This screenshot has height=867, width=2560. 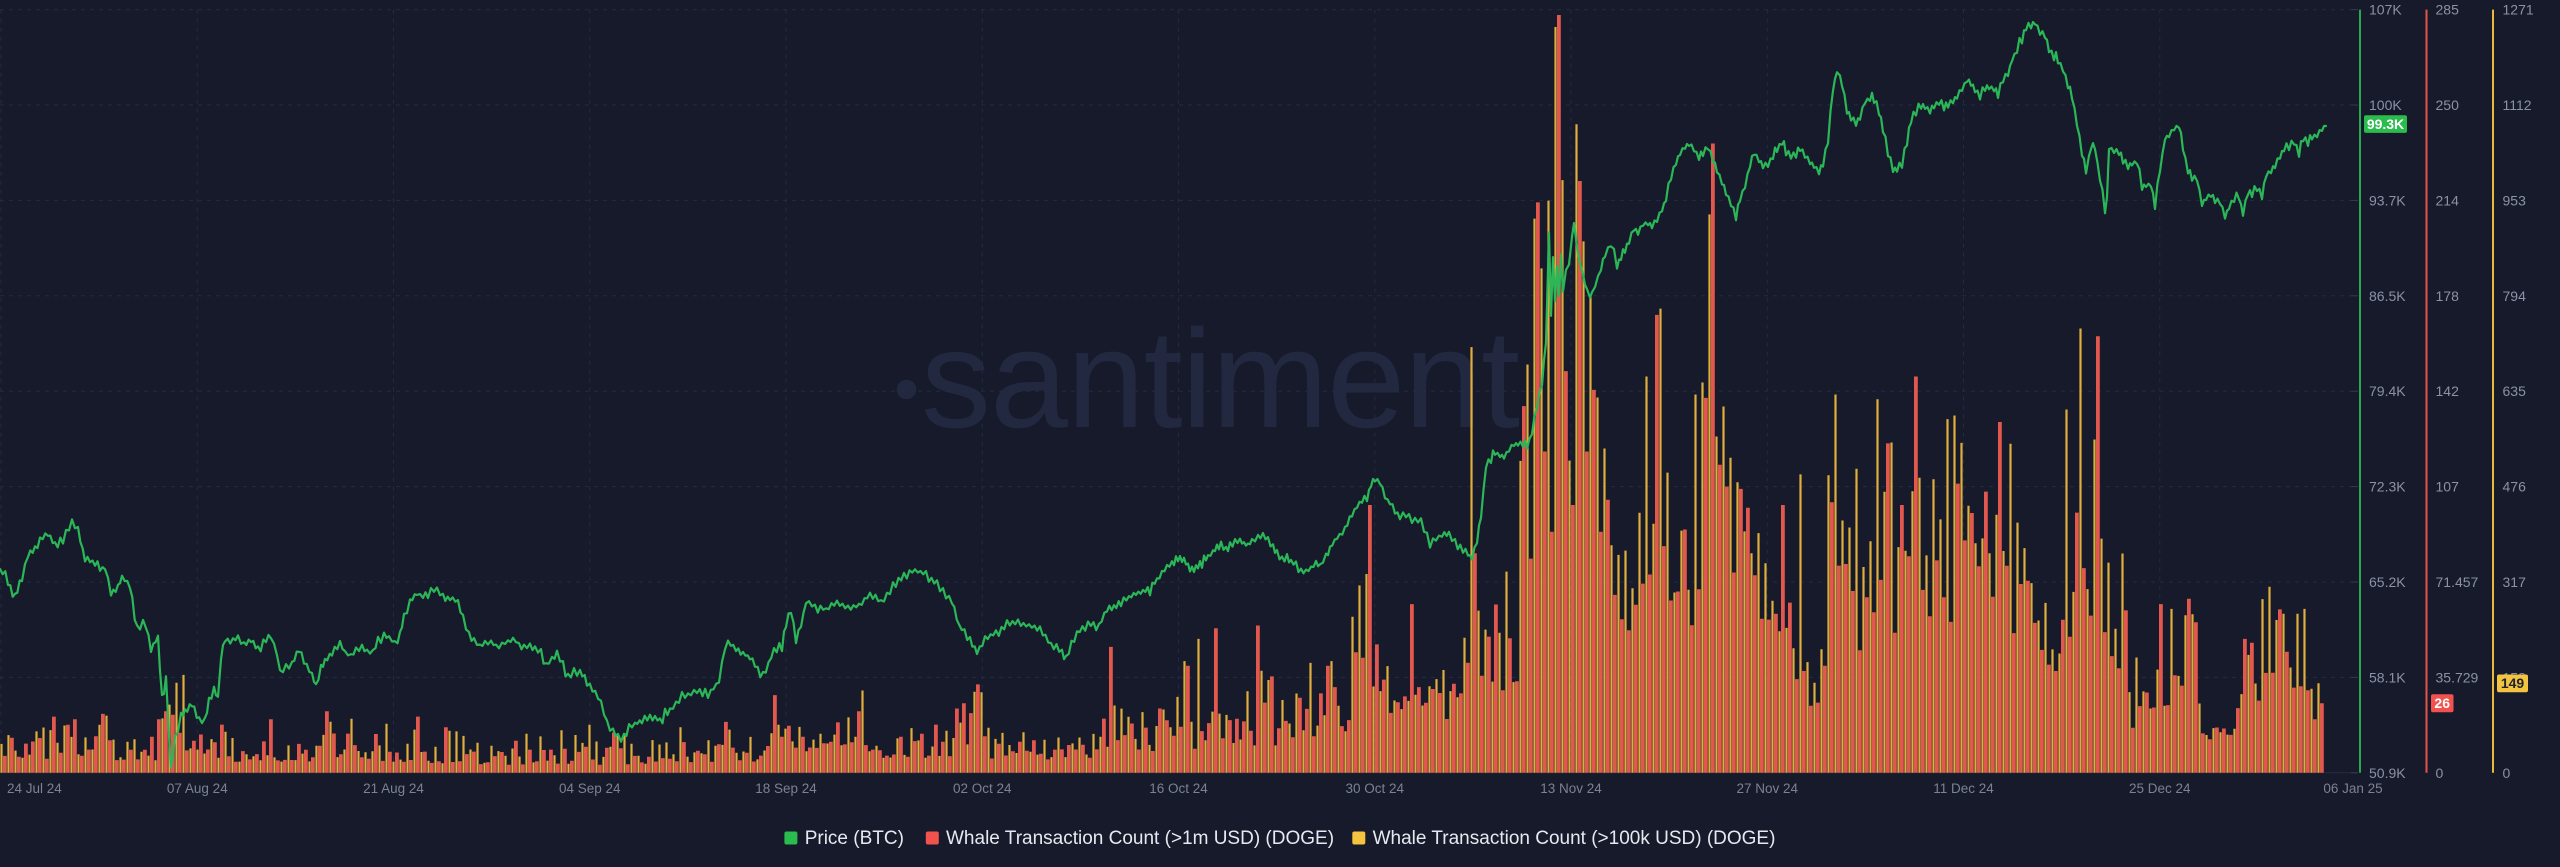 What do you see at coordinates (1140, 838) in the screenshot?
I see `svg-text:Whale Transaction Count (>1m U: Whale Transaction Count (>1m USD) (DOGE)` at bounding box center [1140, 838].